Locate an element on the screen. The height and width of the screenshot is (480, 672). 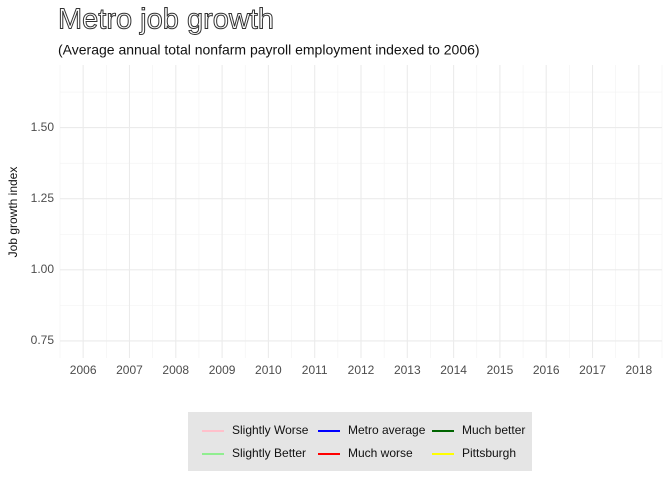
x-tick-label: 2015 is located at coordinates (500, 370).